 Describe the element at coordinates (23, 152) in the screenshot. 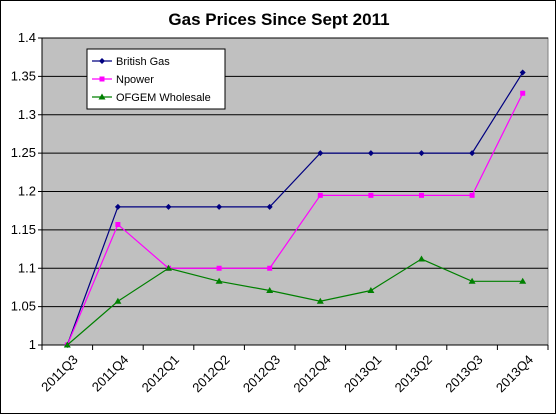

I see `y-tick-label: 1.25` at that location.